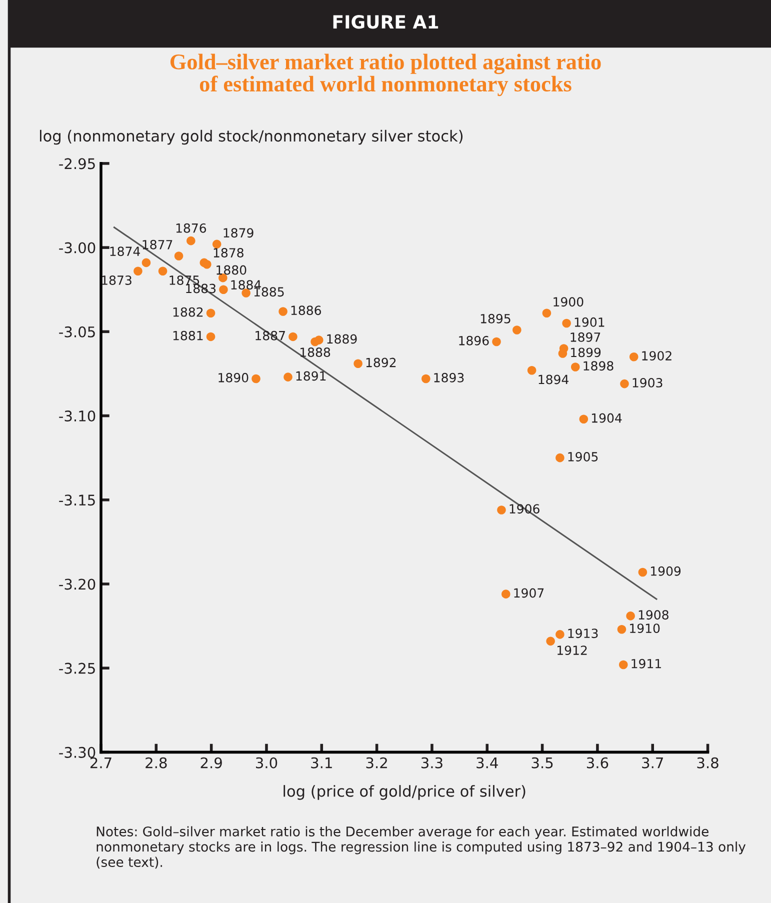 This screenshot has height=903, width=771. Describe the element at coordinates (431, 762) in the screenshot. I see `x-tick-label: 3.3` at that location.